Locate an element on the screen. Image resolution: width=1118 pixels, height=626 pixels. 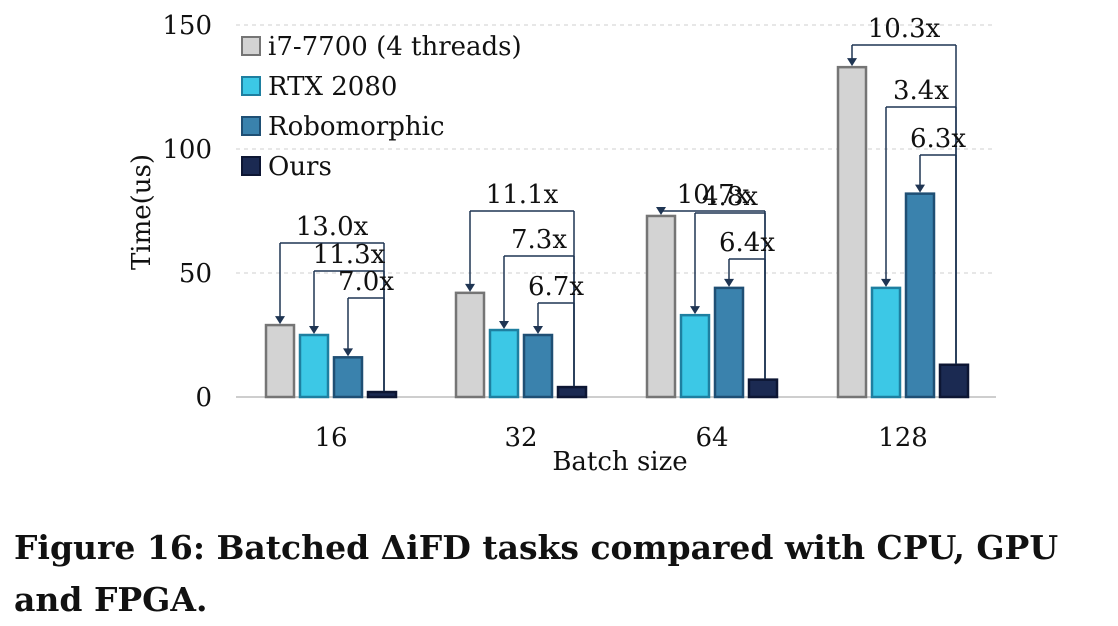
speedup-label: 3.4x is located at coordinates (921, 91).